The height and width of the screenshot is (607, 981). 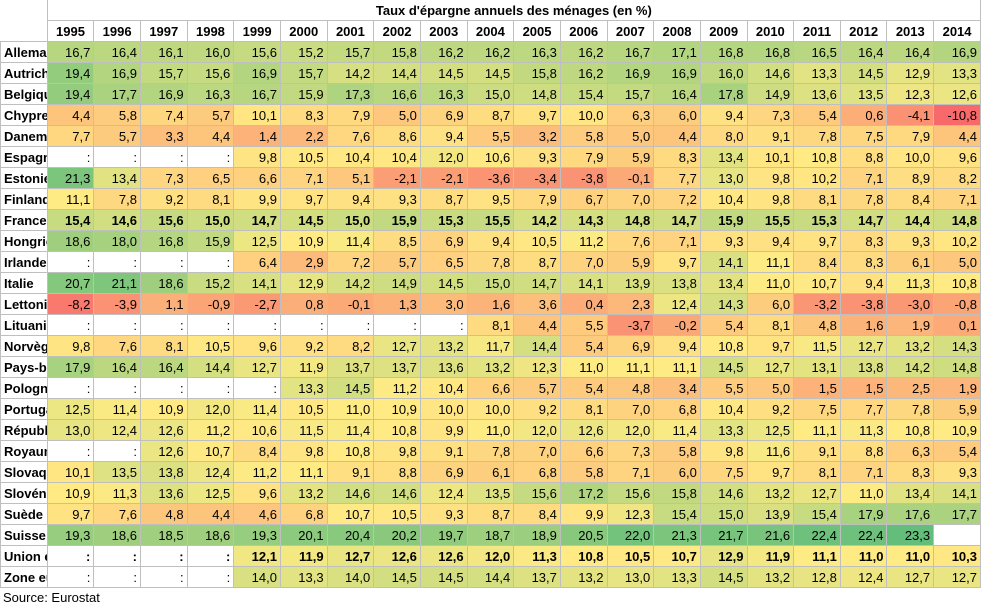 What do you see at coordinates (70, 367) in the screenshot?
I see `value-cell: 17,9` at bounding box center [70, 367].